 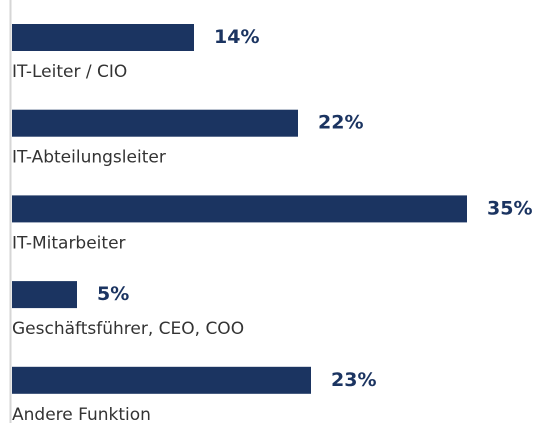 What do you see at coordinates (81, 414) in the screenshot?
I see `category-label: Andere Funktion` at bounding box center [81, 414].